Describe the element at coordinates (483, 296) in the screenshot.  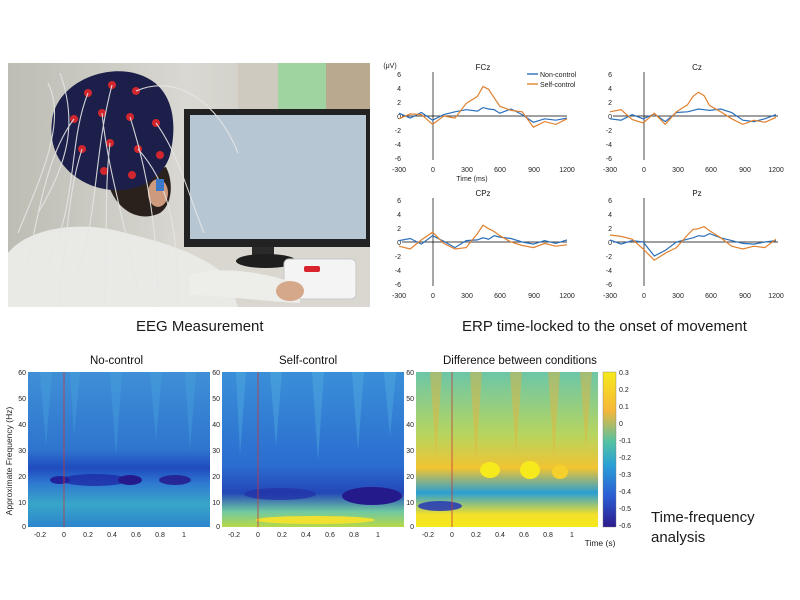
I see `erp-cpz-xticks: -300 0 300 600 900 1200` at that location.